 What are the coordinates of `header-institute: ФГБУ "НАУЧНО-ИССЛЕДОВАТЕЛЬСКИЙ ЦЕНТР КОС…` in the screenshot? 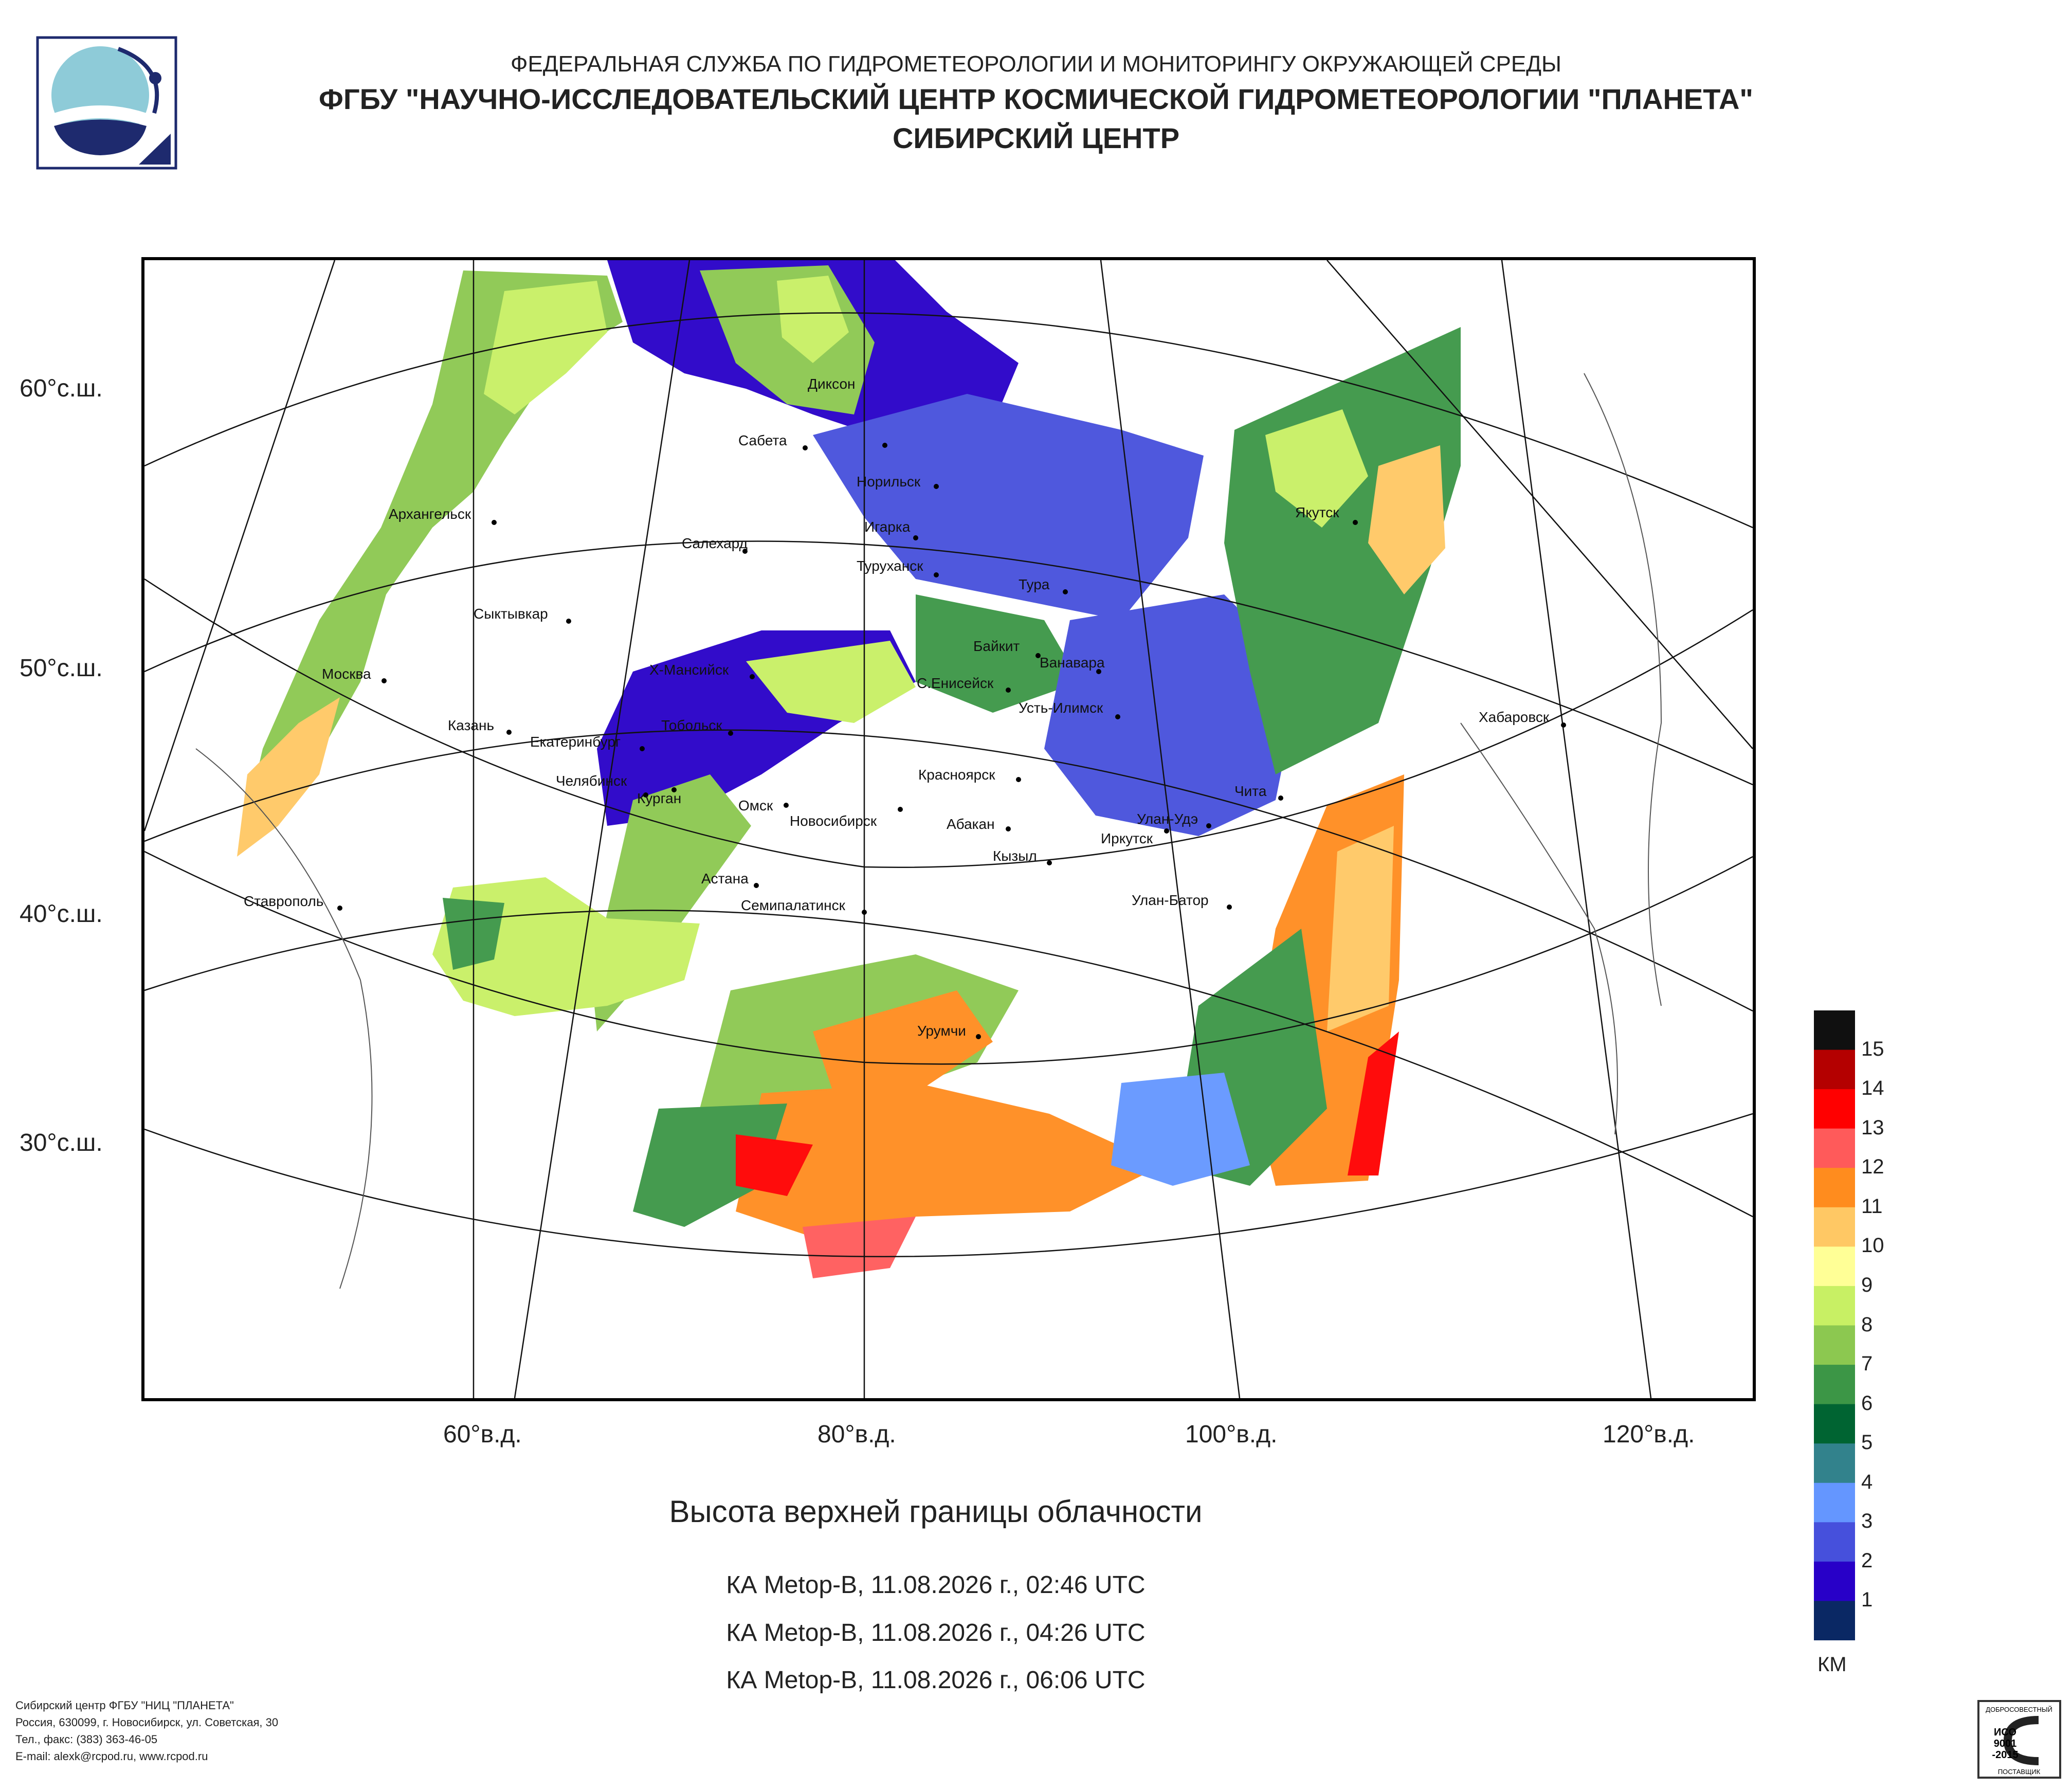 It's located at (1036, 99).